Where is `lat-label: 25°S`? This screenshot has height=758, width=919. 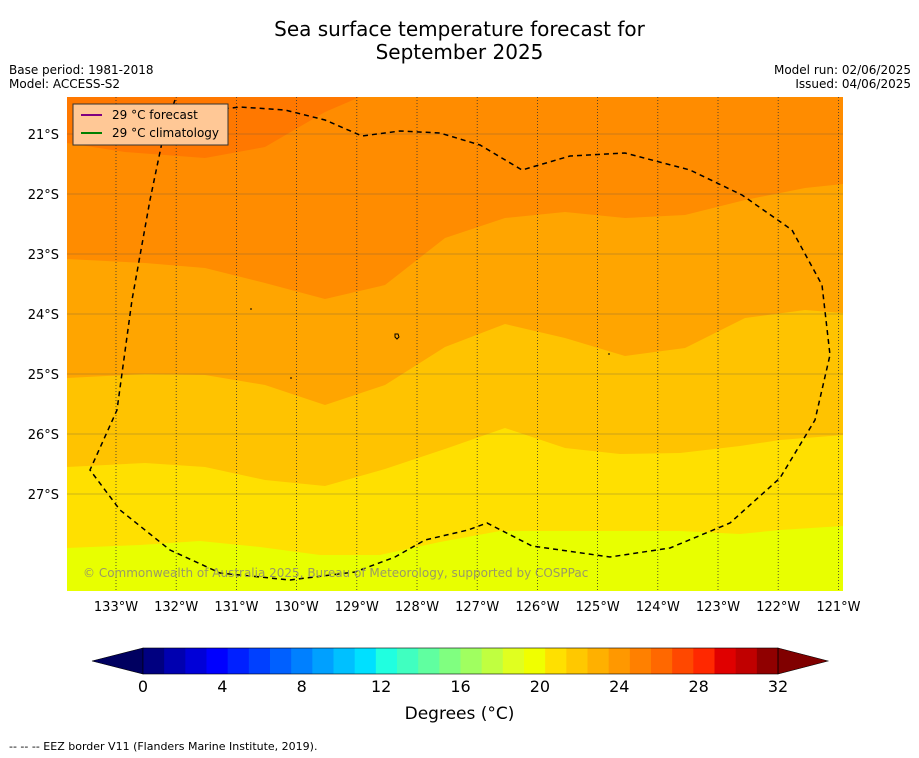
lat-label: 25°S is located at coordinates (43, 375).